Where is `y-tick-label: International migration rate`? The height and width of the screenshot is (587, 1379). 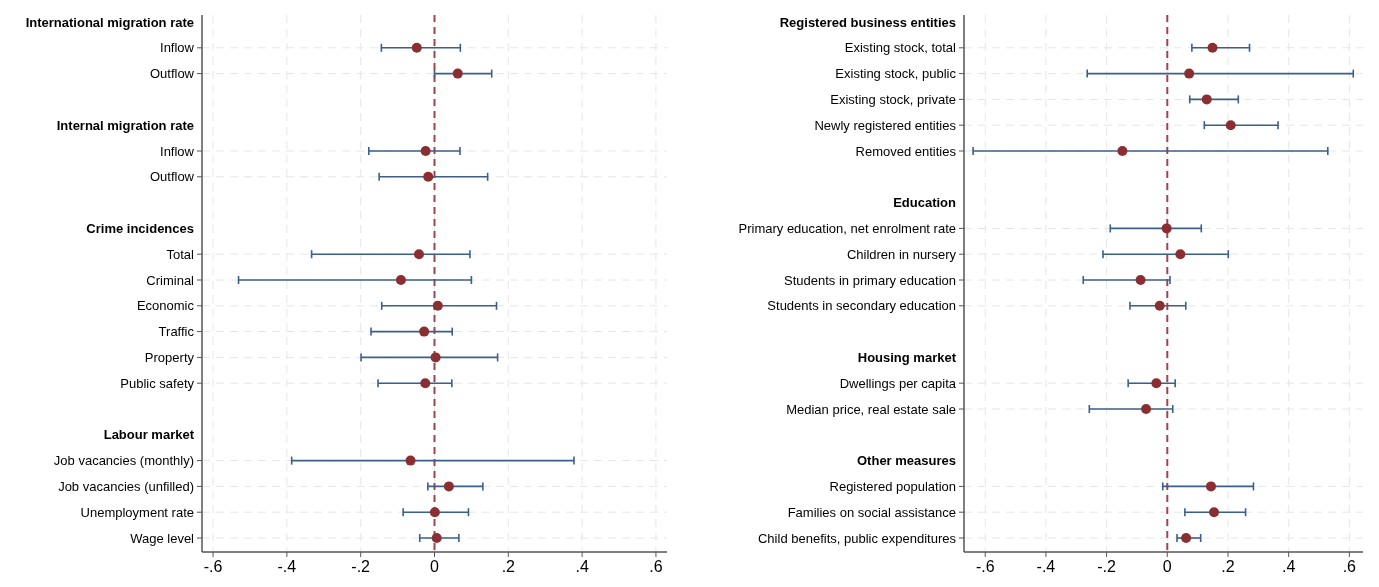 y-tick-label: International migration rate is located at coordinates (109, 22).